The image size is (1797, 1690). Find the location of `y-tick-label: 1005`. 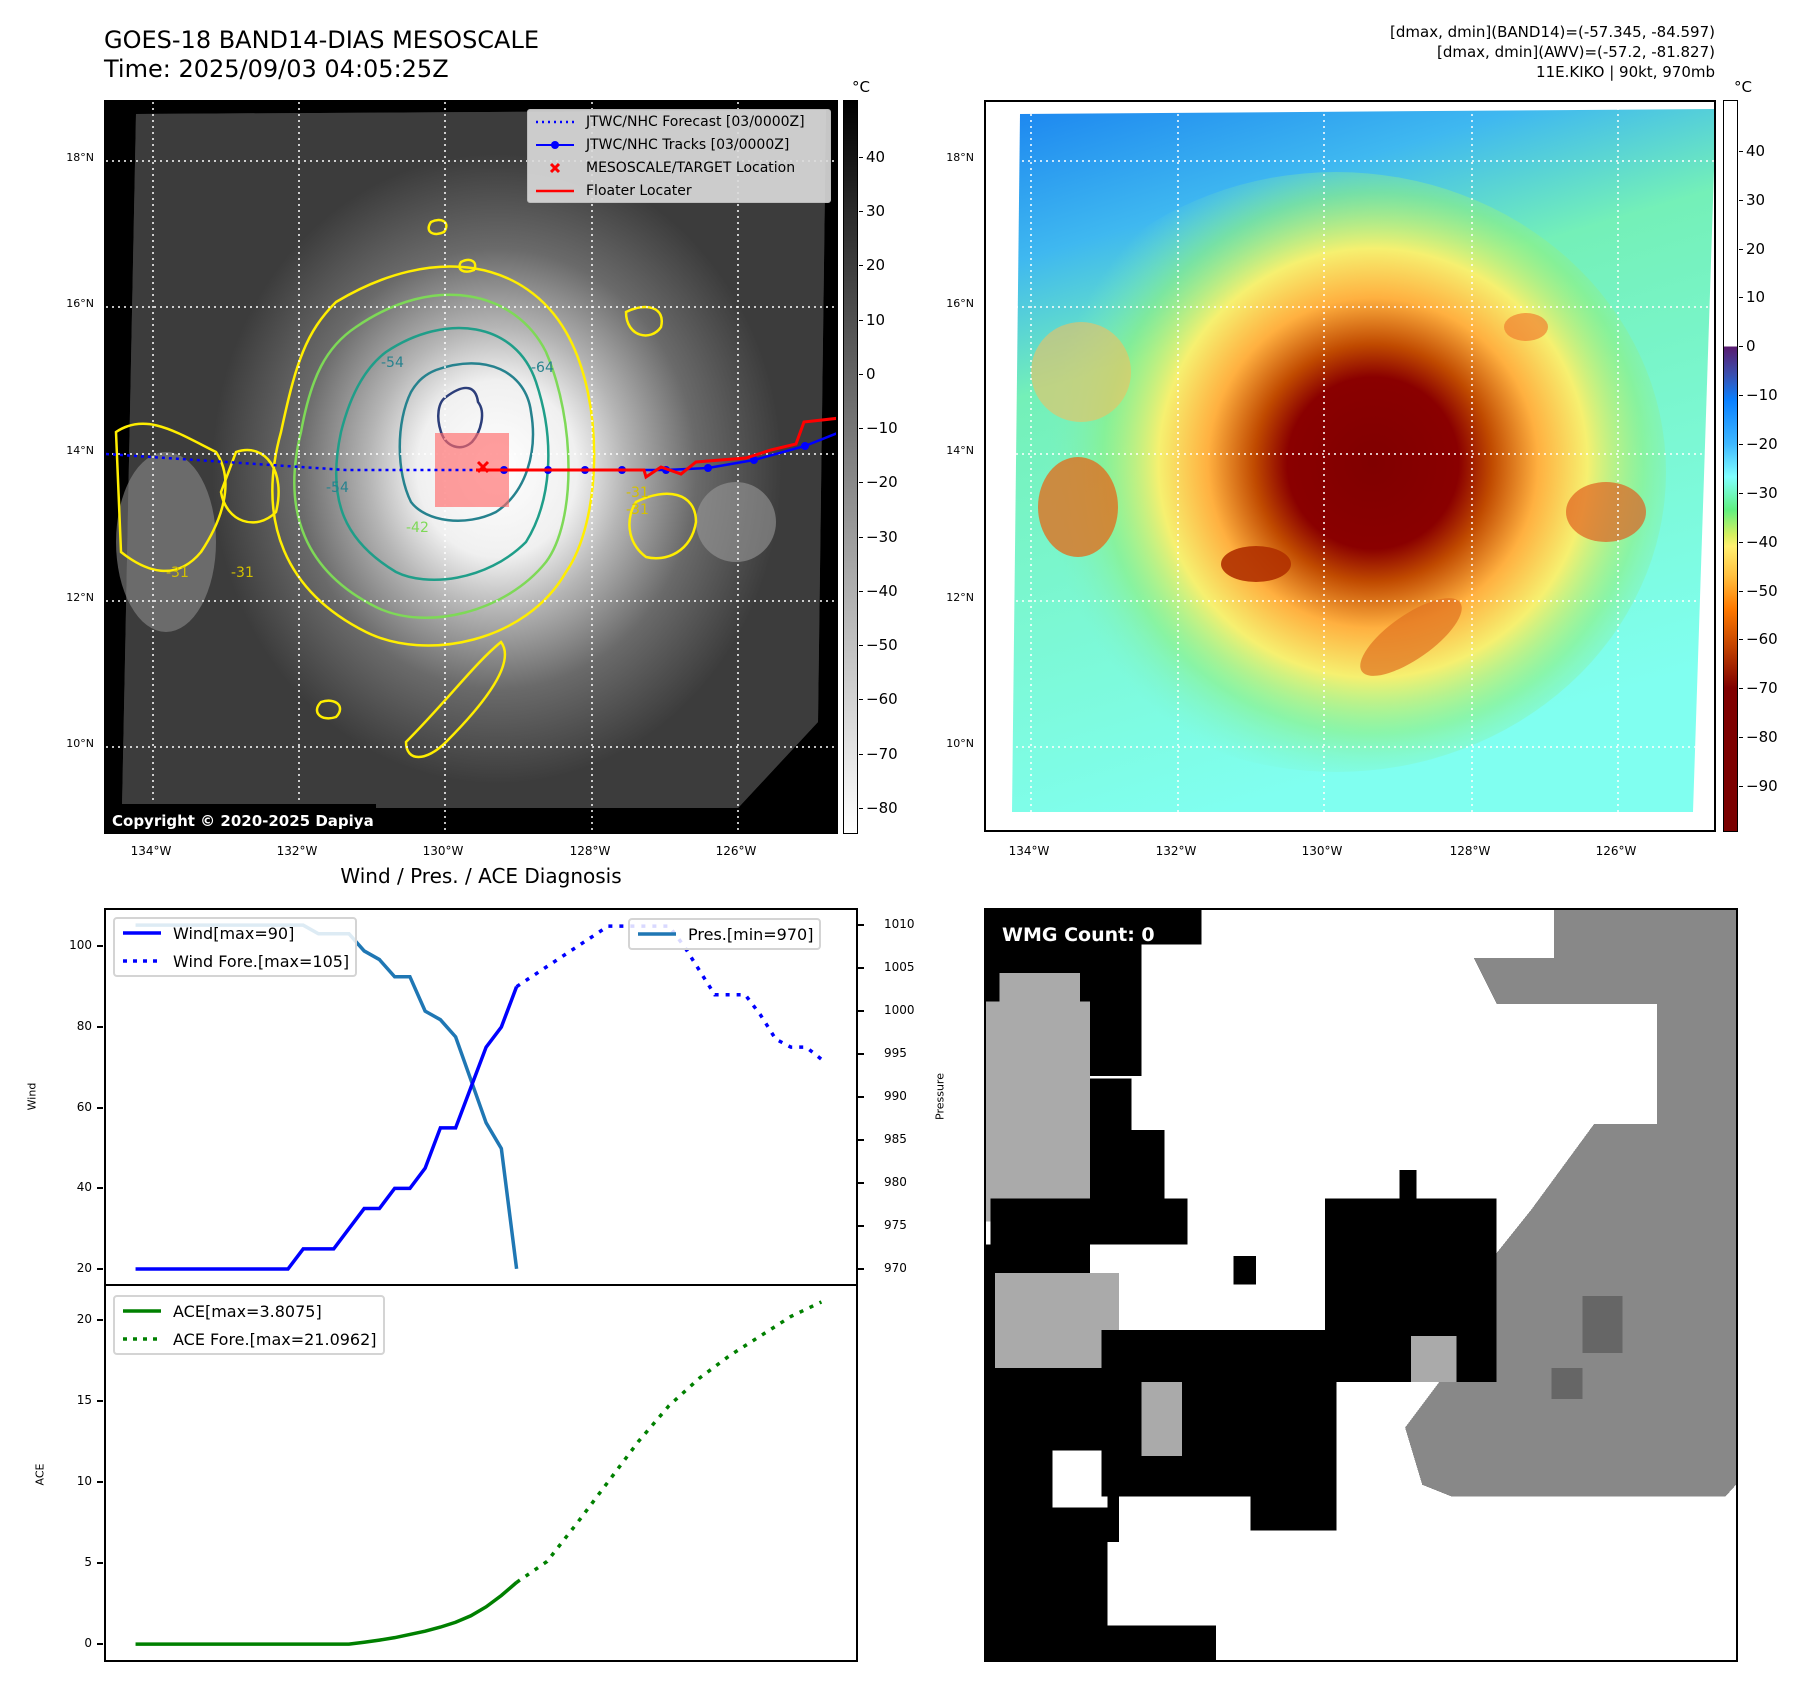

y-tick-label: 1005 is located at coordinates (899, 967).